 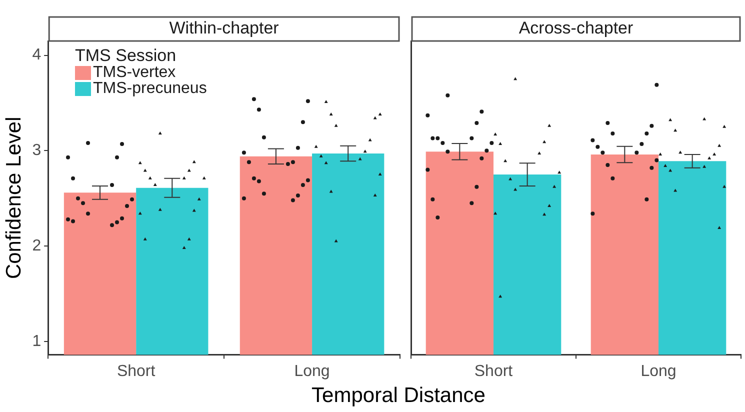 What do you see at coordinates (398, 396) in the screenshot?
I see `x-axis-title: Temporal Distance` at bounding box center [398, 396].